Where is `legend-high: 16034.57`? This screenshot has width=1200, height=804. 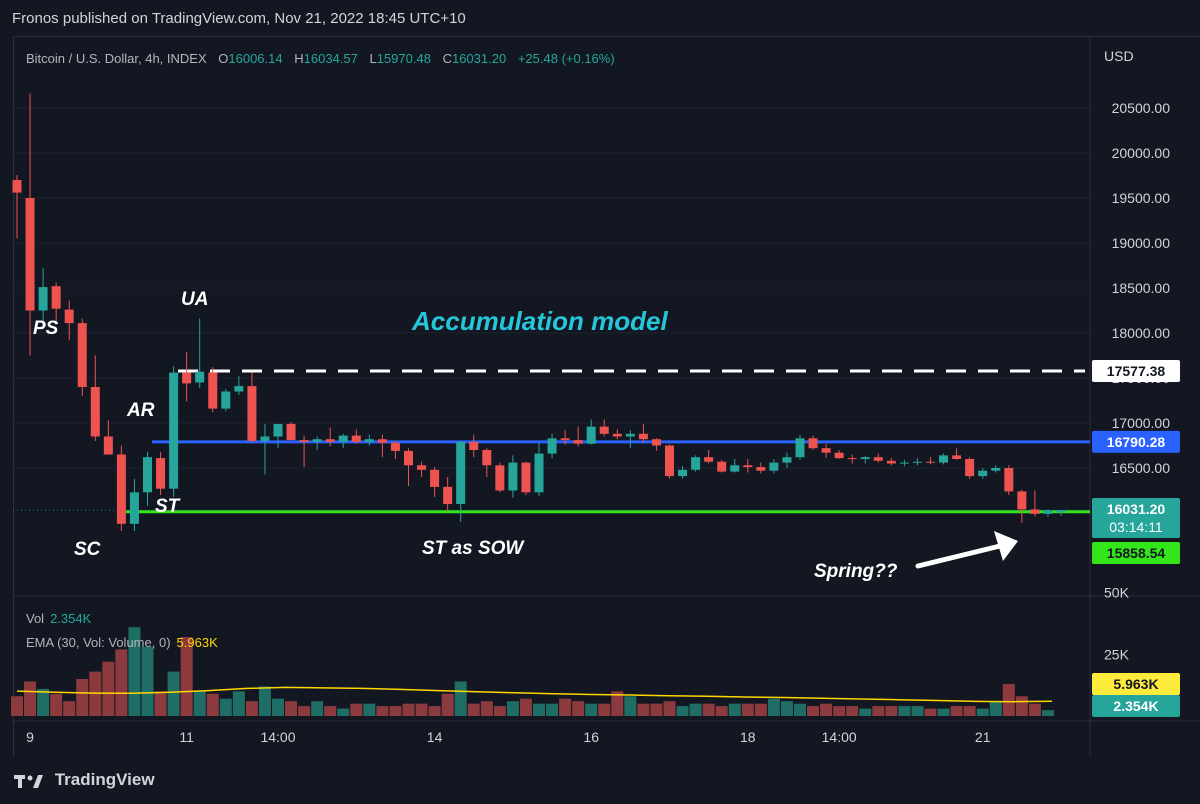
legend-high: 16034.57 is located at coordinates (330, 58).